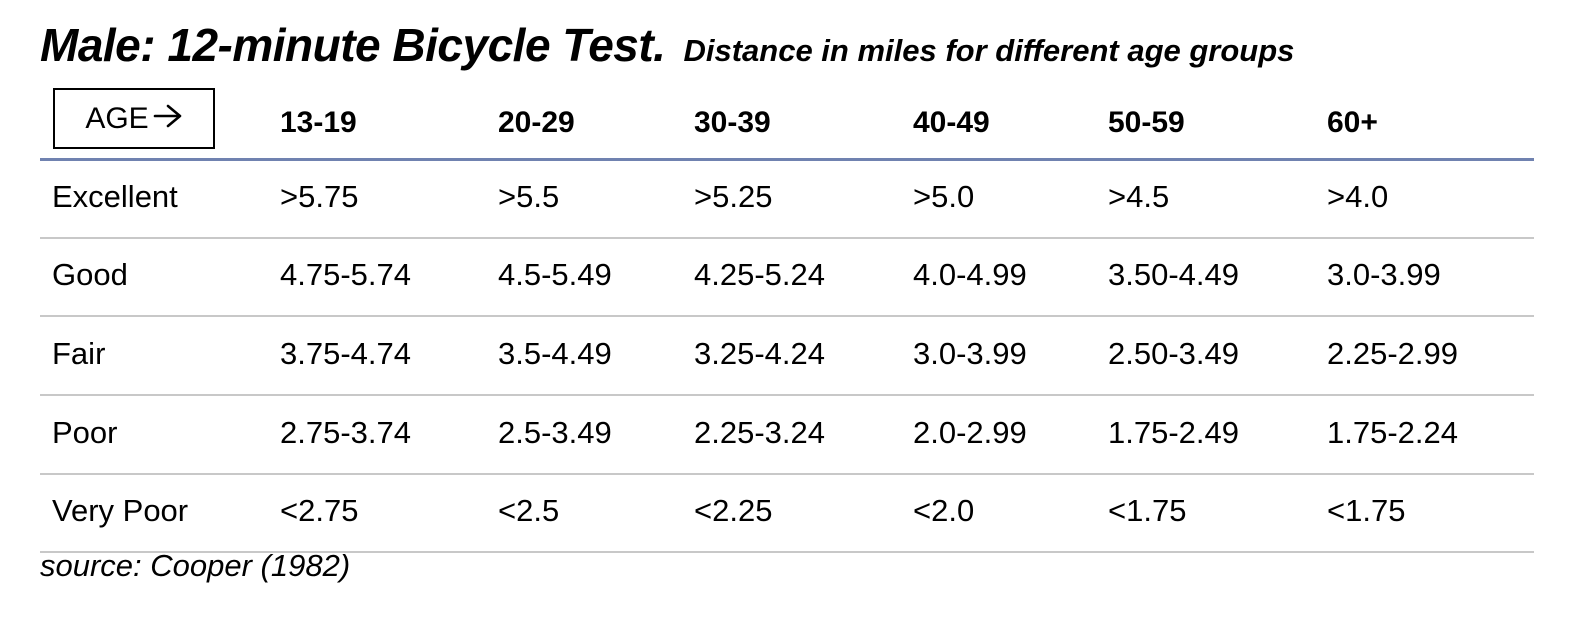 This screenshot has width=1572, height=618. Describe the element at coordinates (117, 118) in the screenshot. I see `age-label: AGE` at that location.